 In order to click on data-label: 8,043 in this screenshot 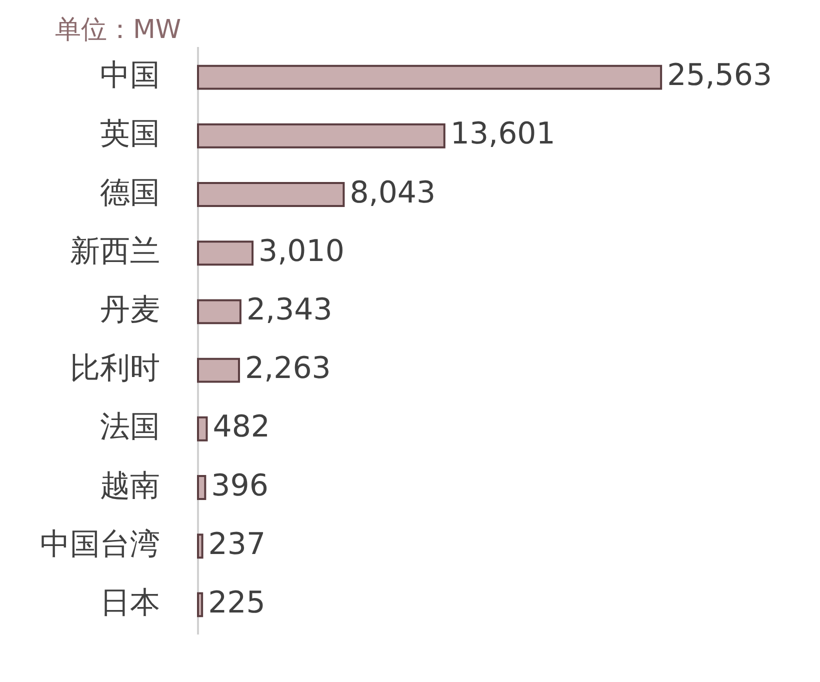, I will do `click(393, 192)`.